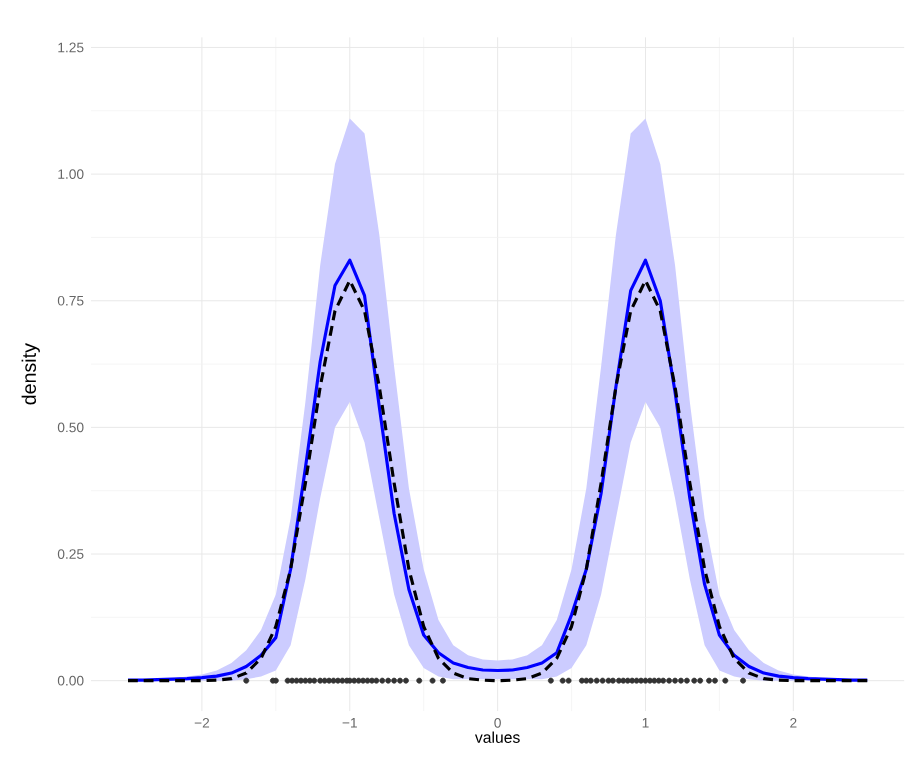 This screenshot has width=916, height=770. Describe the element at coordinates (30, 374) in the screenshot. I see `y-axis-title: density` at that location.